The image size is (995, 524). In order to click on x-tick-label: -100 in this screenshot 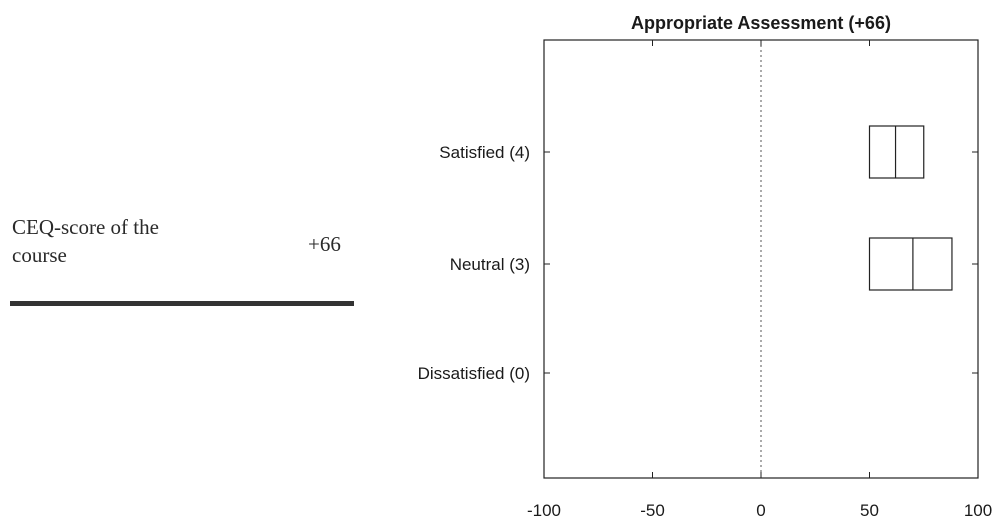, I will do `click(544, 510)`.